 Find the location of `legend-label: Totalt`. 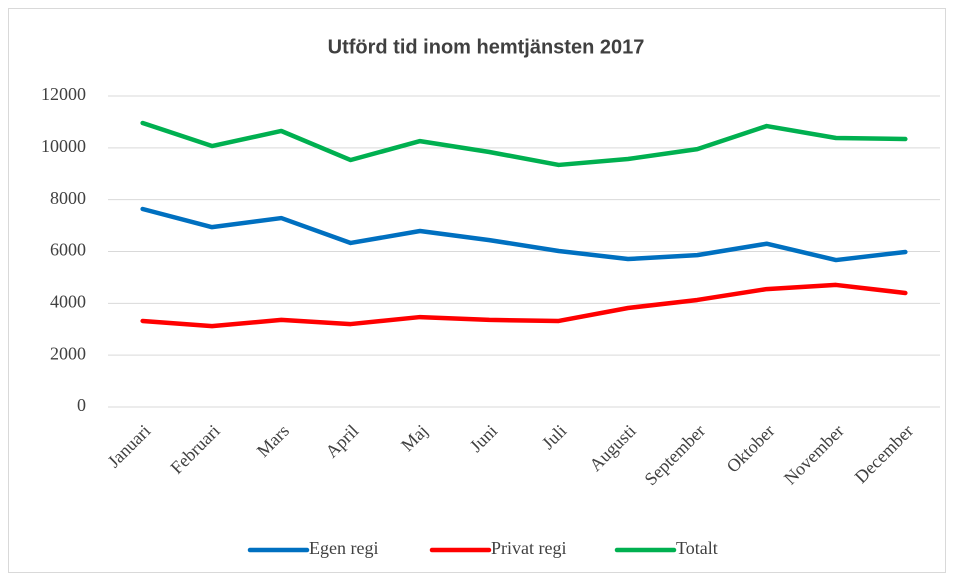

legend-label: Totalt is located at coordinates (697, 548).